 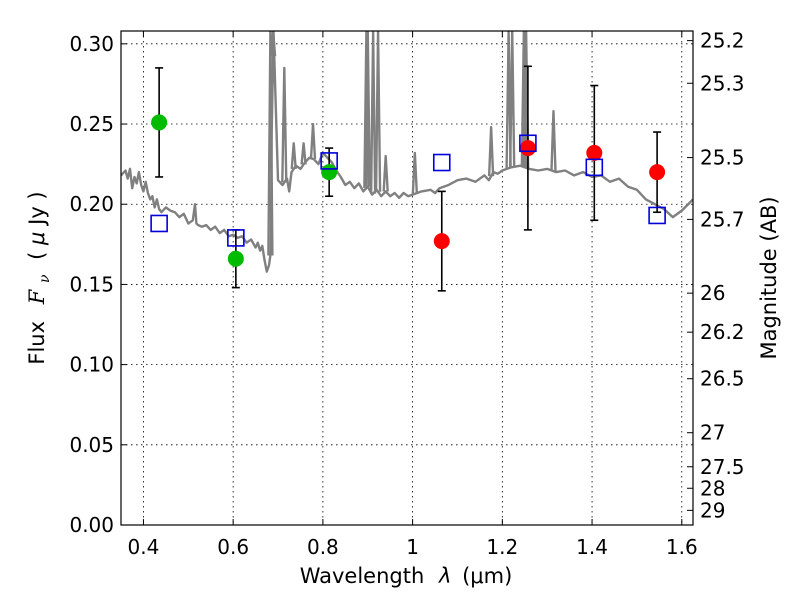 I want to click on y2-tick-label: 25.3, so click(x=722, y=83).